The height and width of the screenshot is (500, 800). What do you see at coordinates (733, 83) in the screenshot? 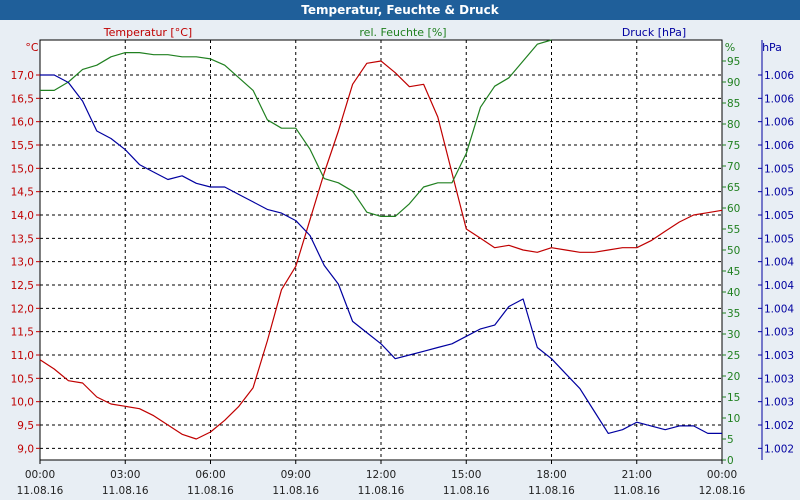
I see `humidity-tick-label: 90` at bounding box center [733, 83].